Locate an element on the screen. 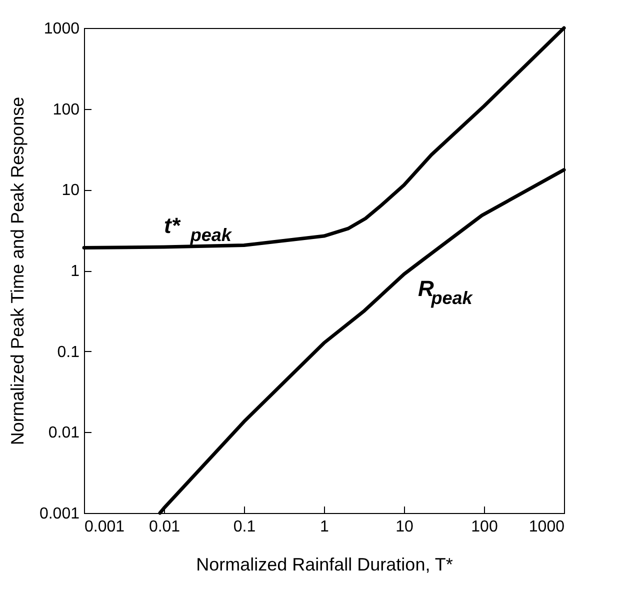  y-tick-label: 100 is located at coordinates (66, 109).